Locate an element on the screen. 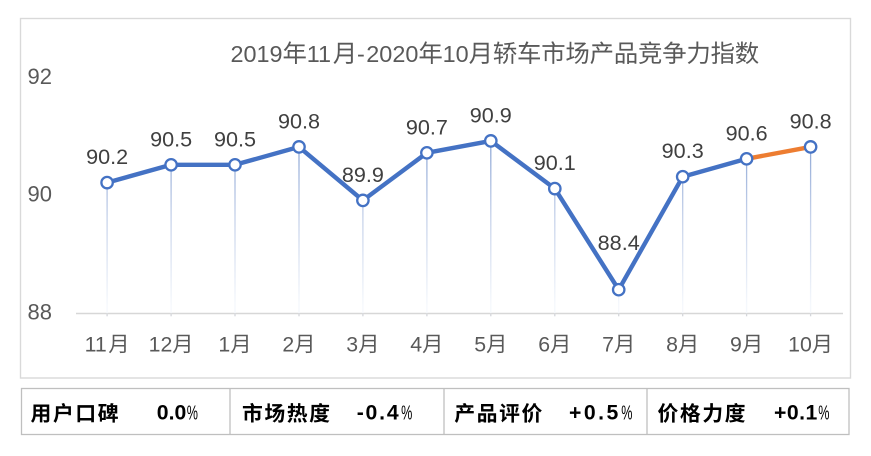  svg-text: 92 is located at coordinates (40, 76).